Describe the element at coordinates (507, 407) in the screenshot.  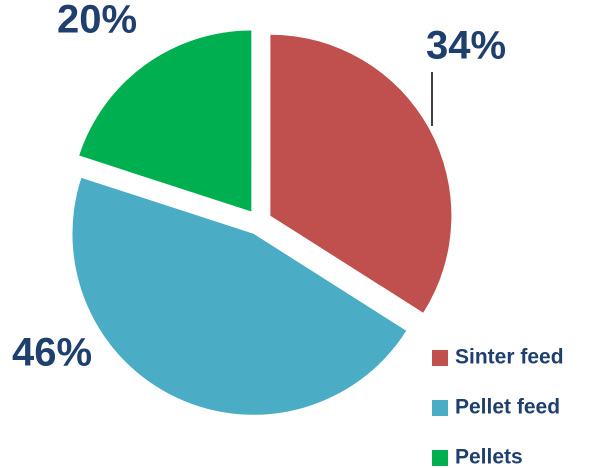
I see `legend-label: Pellet feed` at that location.